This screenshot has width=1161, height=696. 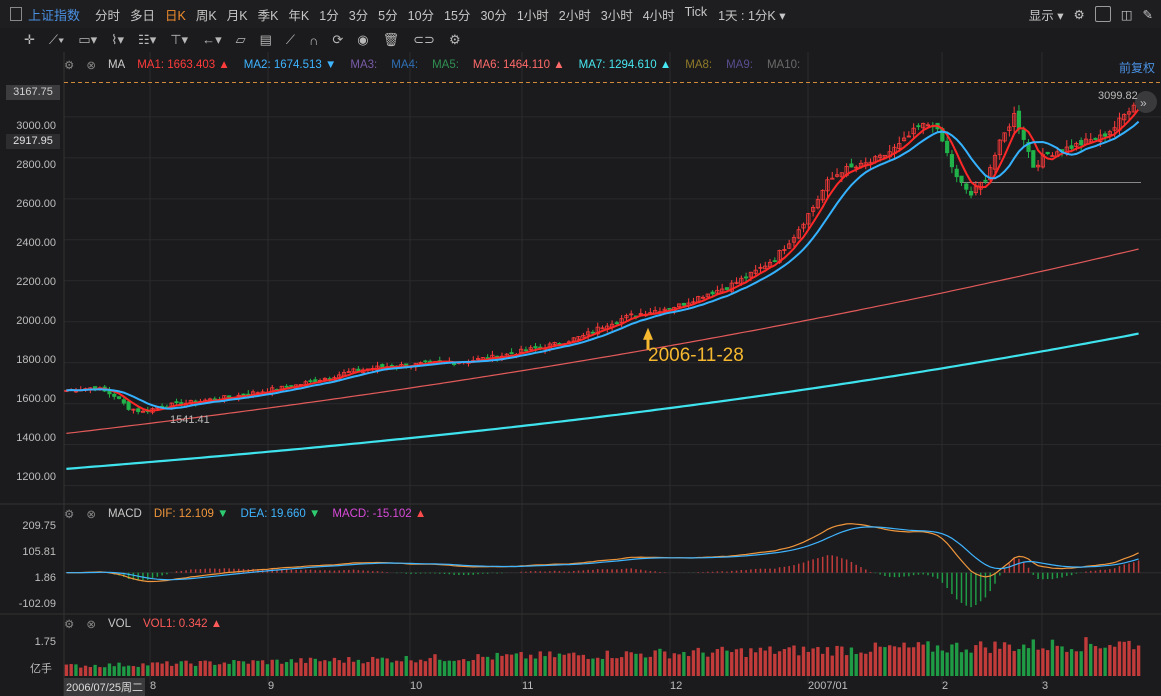 I want to click on price-tick: 1200.00, so click(x=36, y=477).